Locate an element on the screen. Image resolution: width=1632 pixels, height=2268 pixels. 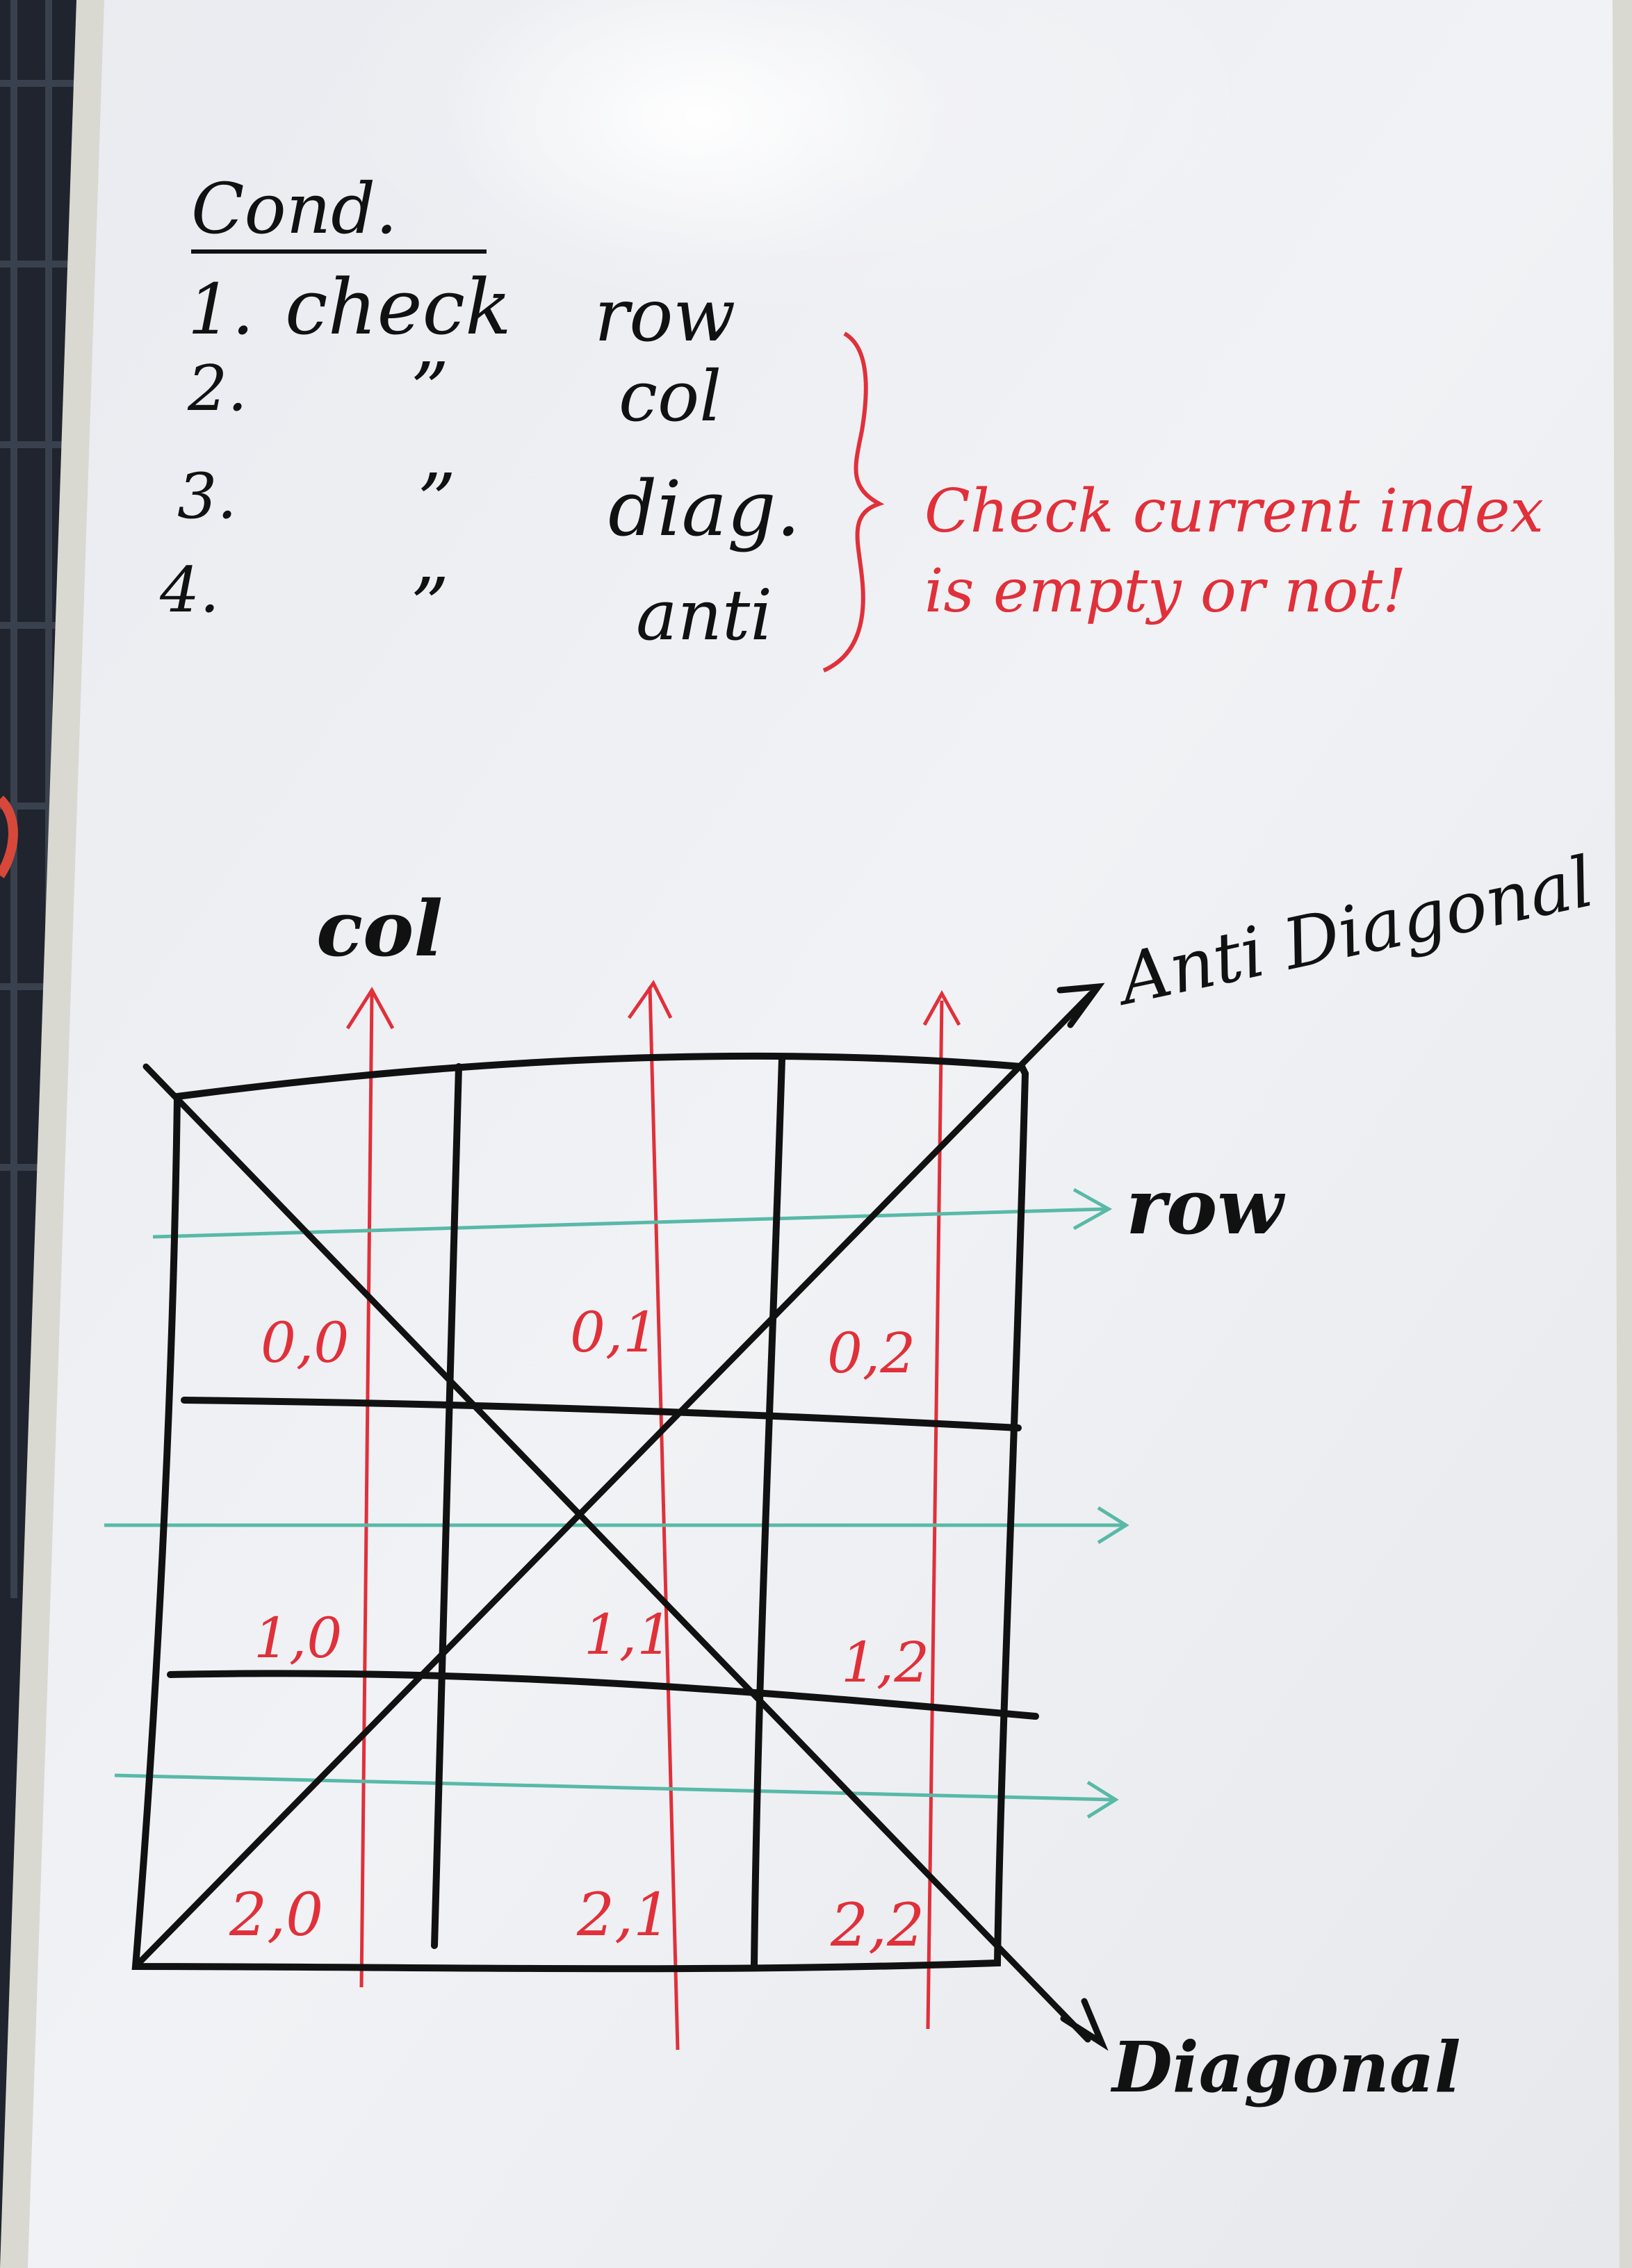
condition-3-verb: ” is located at coordinates (436, 501).